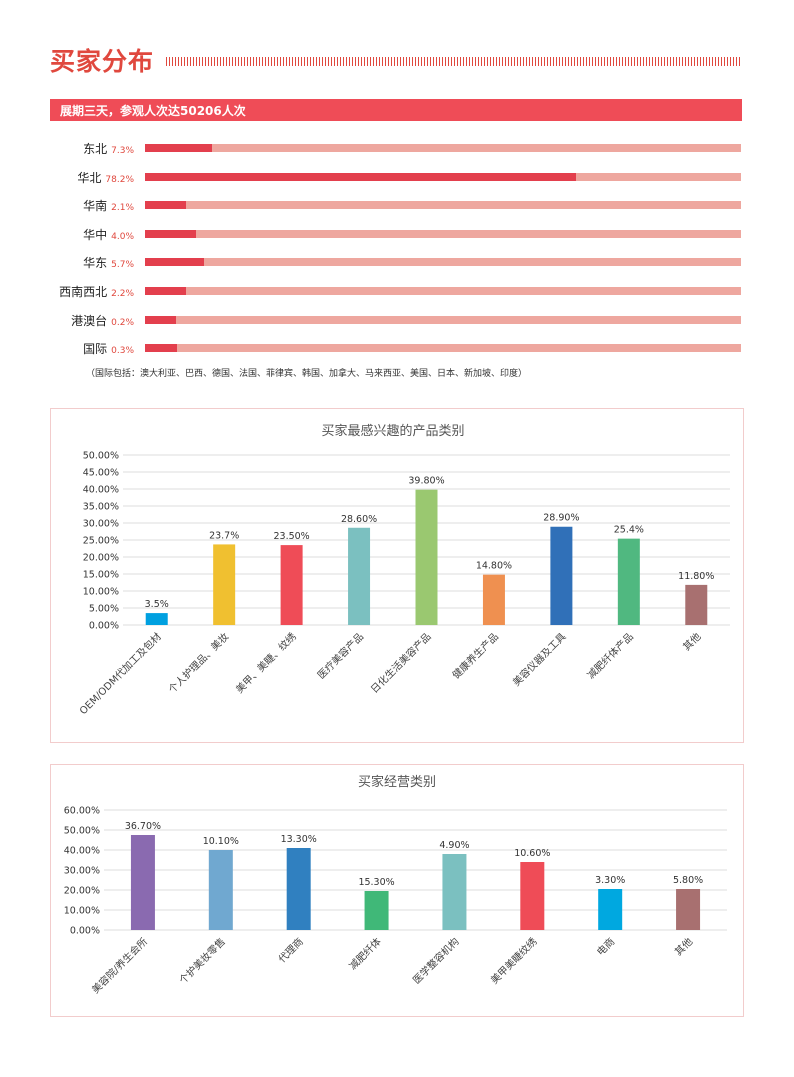 The height and width of the screenshot is (1077, 794). I want to click on data-label: 13.30%, so click(299, 839).